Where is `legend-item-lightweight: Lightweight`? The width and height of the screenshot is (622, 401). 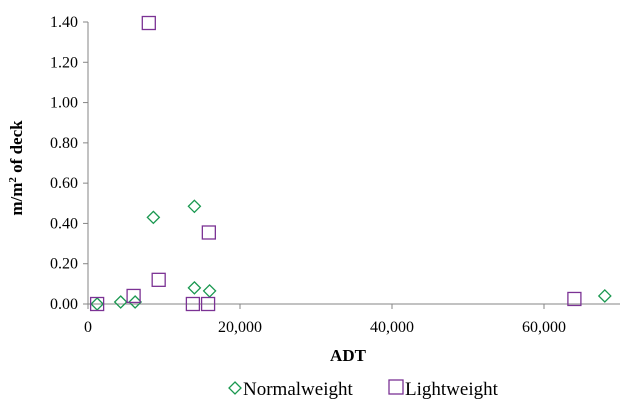
legend-item-lightweight: Lightweight is located at coordinates (443, 389).